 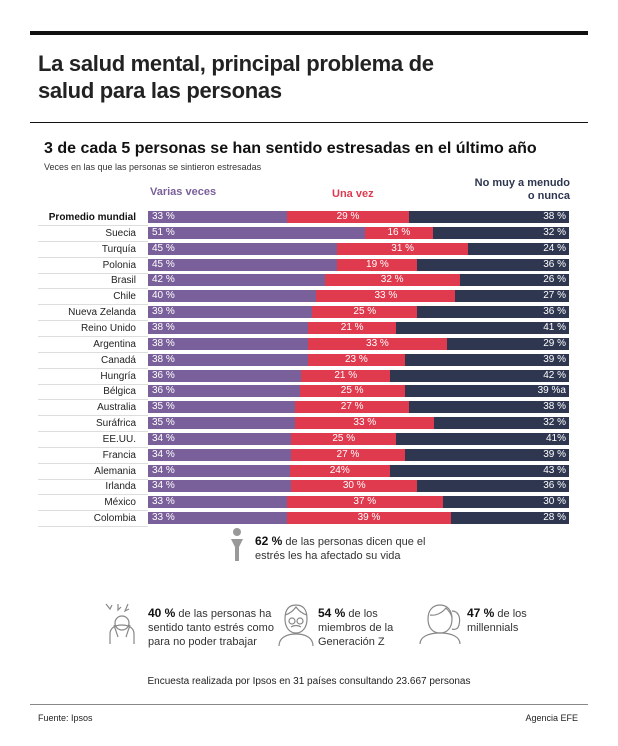 I want to click on data-label: 45 %, so click(x=163, y=264).